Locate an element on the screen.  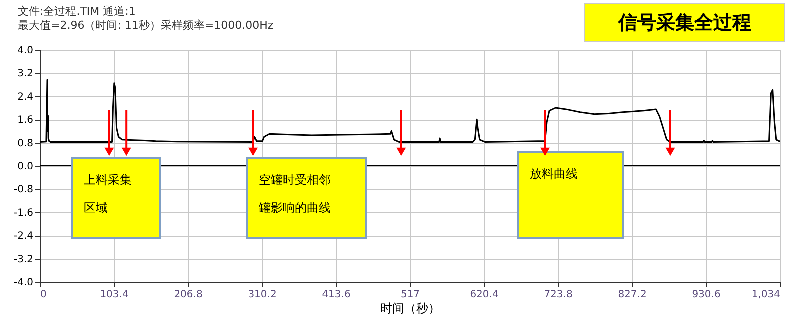
text: 文件:全过程.TIM 通道:1 is located at coordinates (77, 11).